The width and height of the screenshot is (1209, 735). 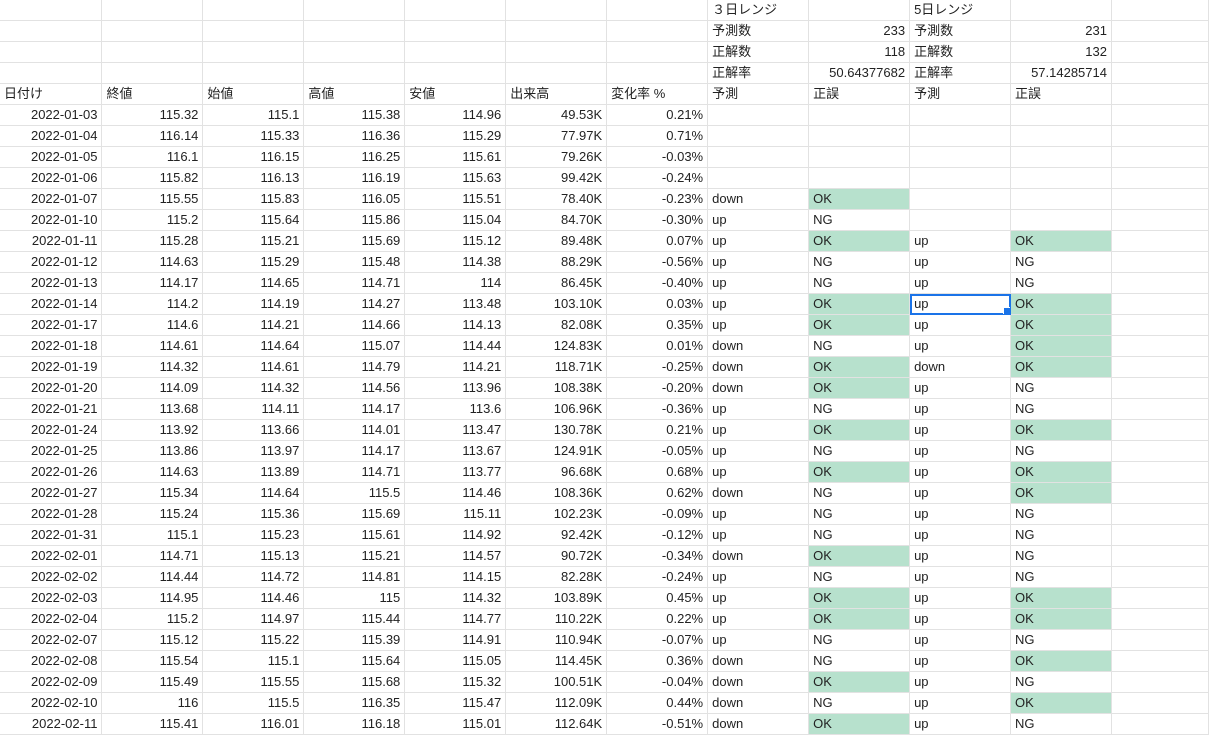 I want to click on cell-high: 114.17, so click(x=354, y=451).